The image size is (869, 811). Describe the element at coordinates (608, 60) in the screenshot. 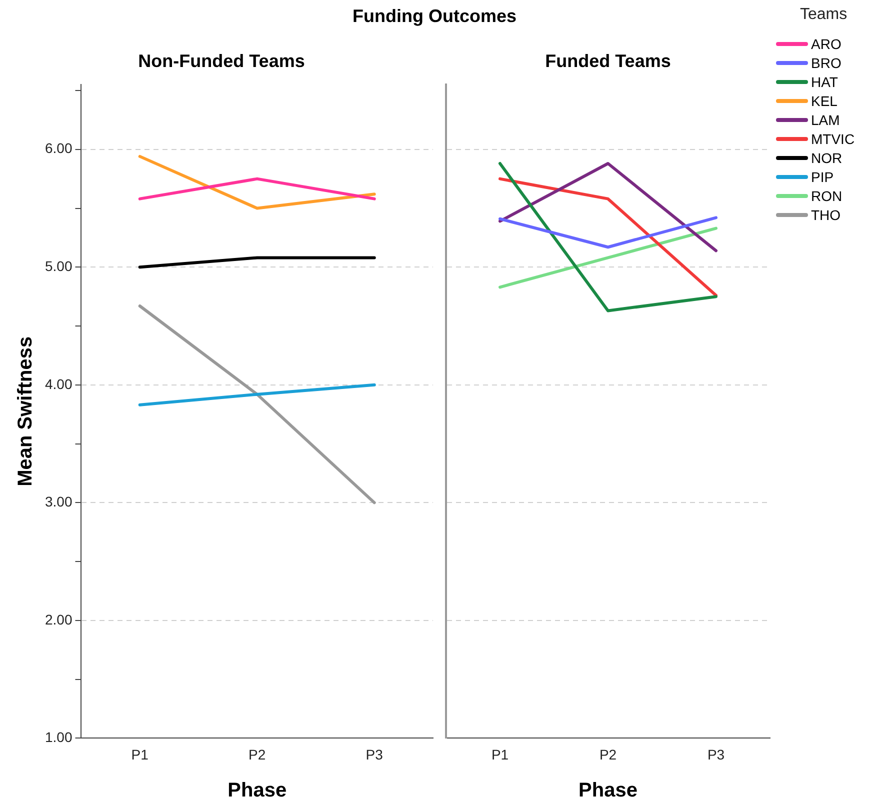

I see `chart-subtitle: Funded Teams` at that location.